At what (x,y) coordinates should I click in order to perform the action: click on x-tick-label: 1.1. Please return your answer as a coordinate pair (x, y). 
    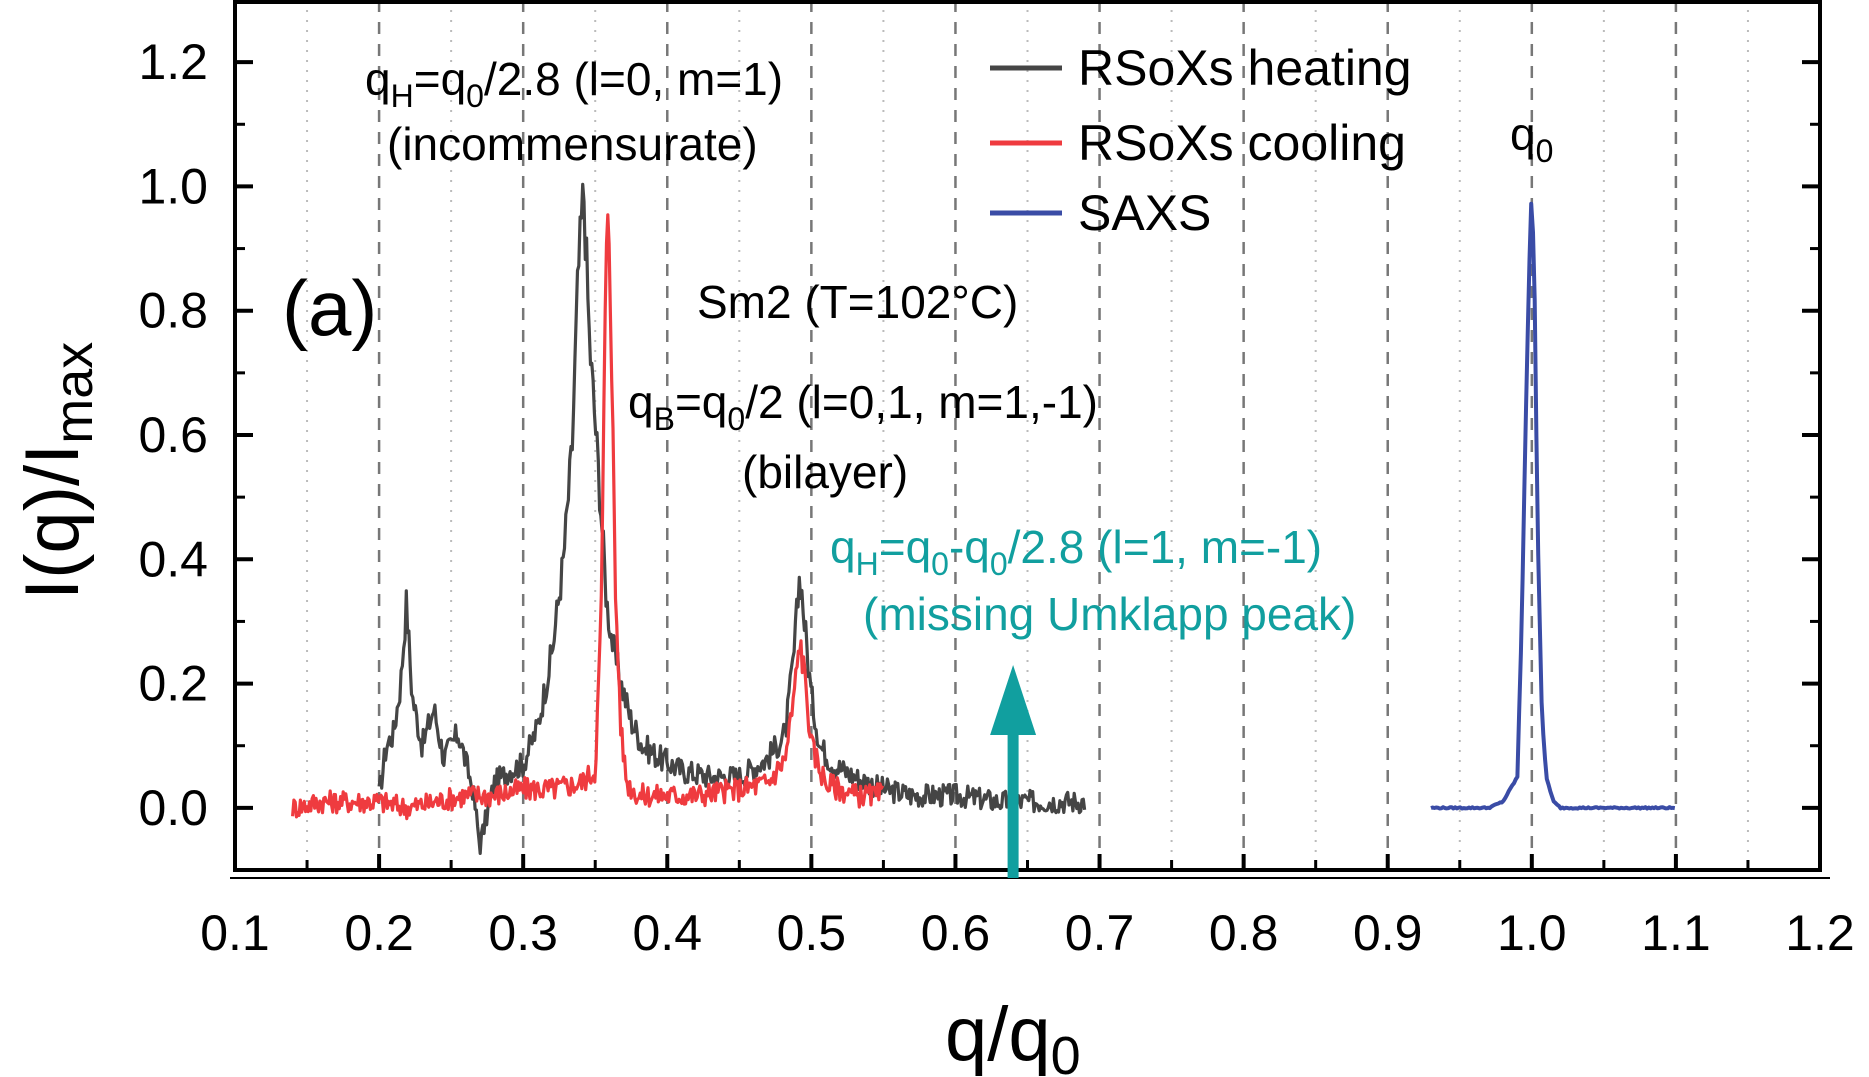
    Looking at the image, I should click on (1676, 933).